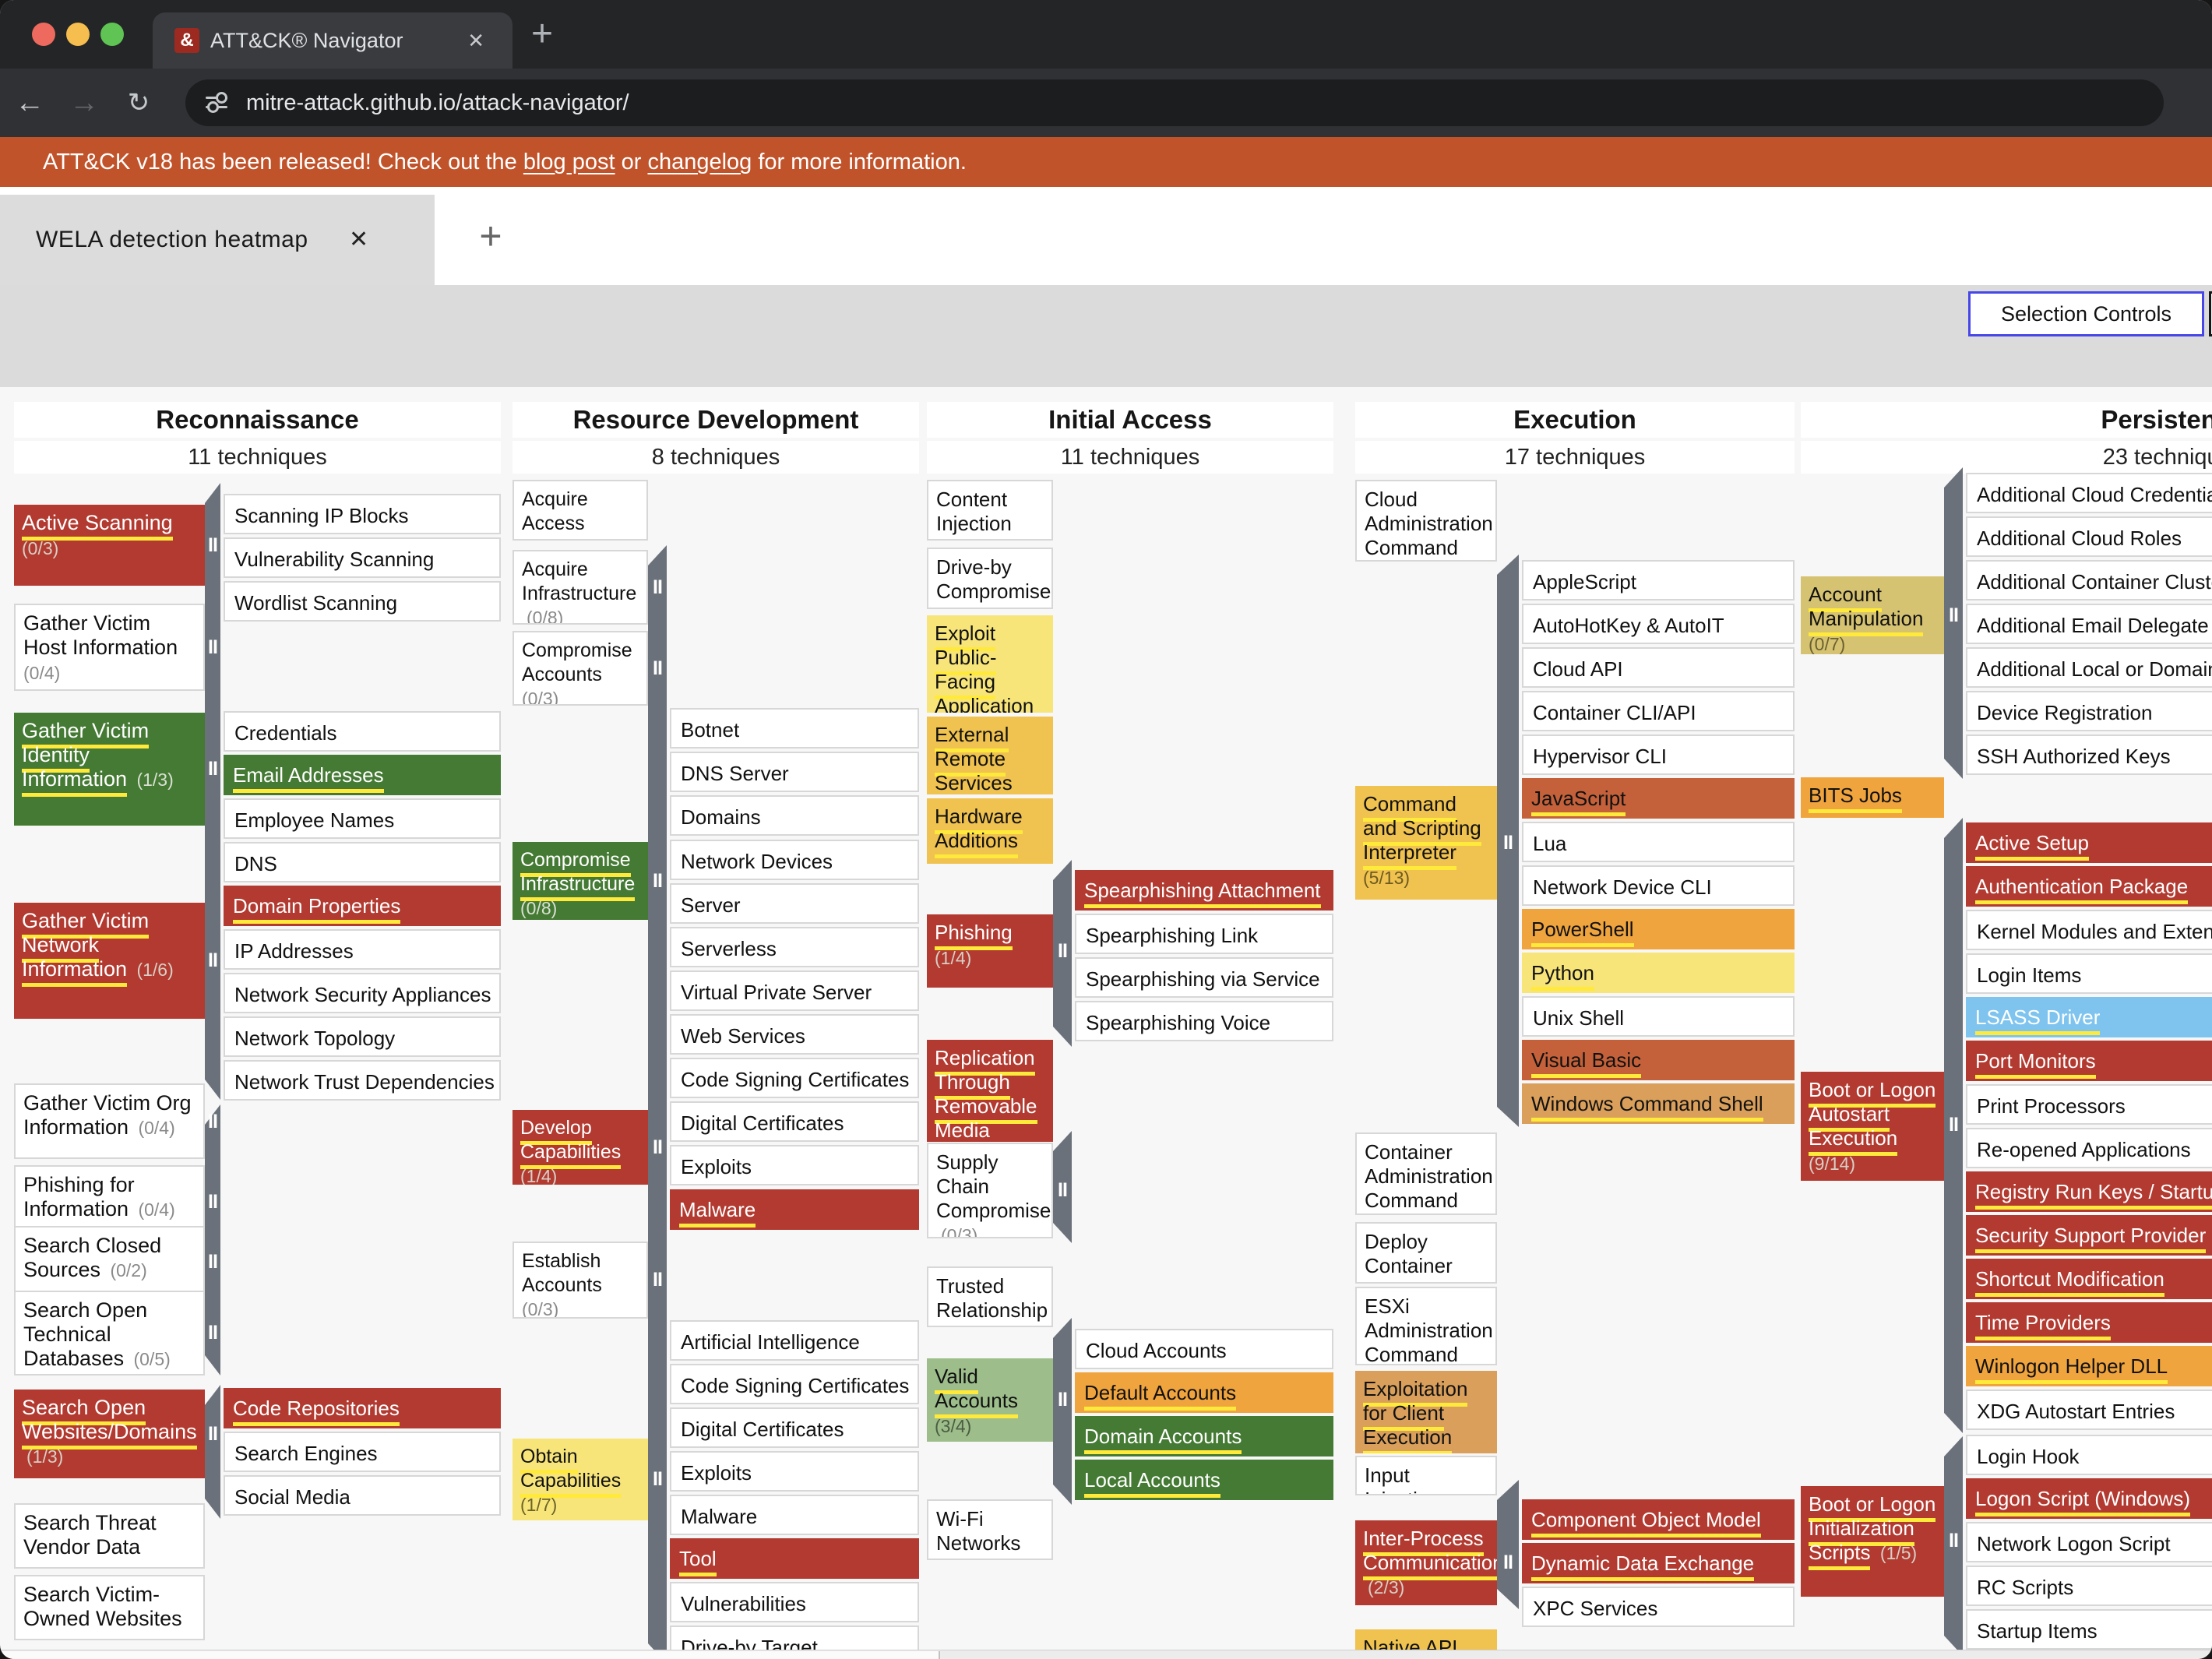  Describe the element at coordinates (109, 1121) in the screenshot. I see `technique-cell: Gather Victim Org Information (0/4)` at that location.